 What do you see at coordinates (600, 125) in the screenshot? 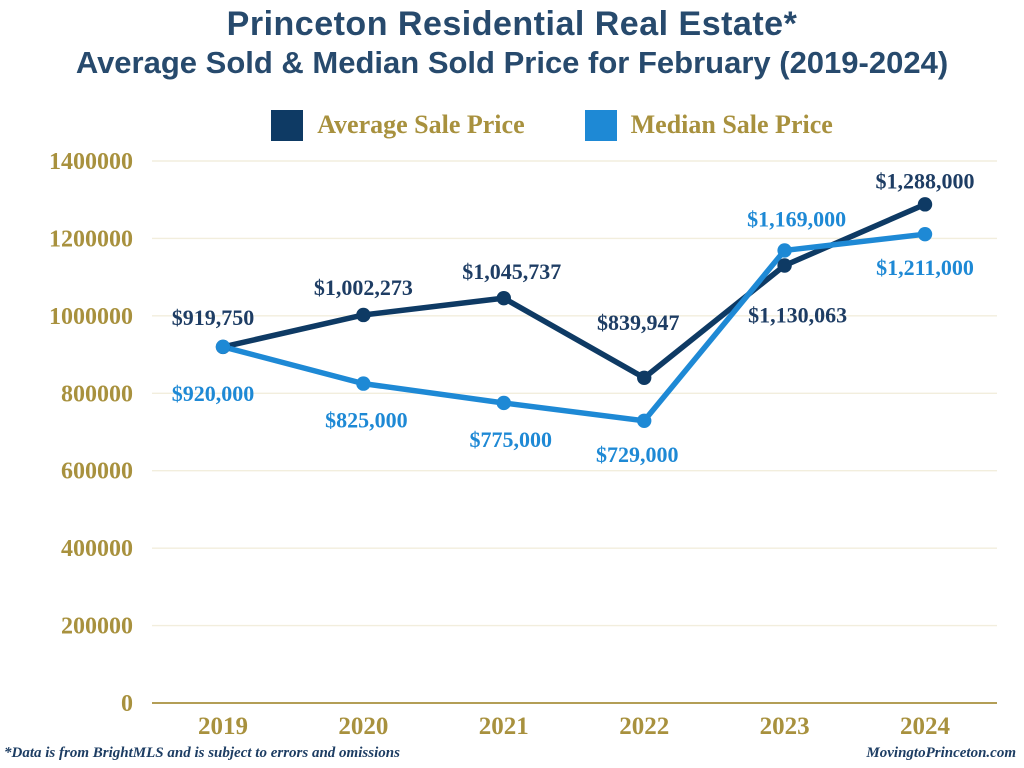
I see `legend-swatch-median-icon` at bounding box center [600, 125].